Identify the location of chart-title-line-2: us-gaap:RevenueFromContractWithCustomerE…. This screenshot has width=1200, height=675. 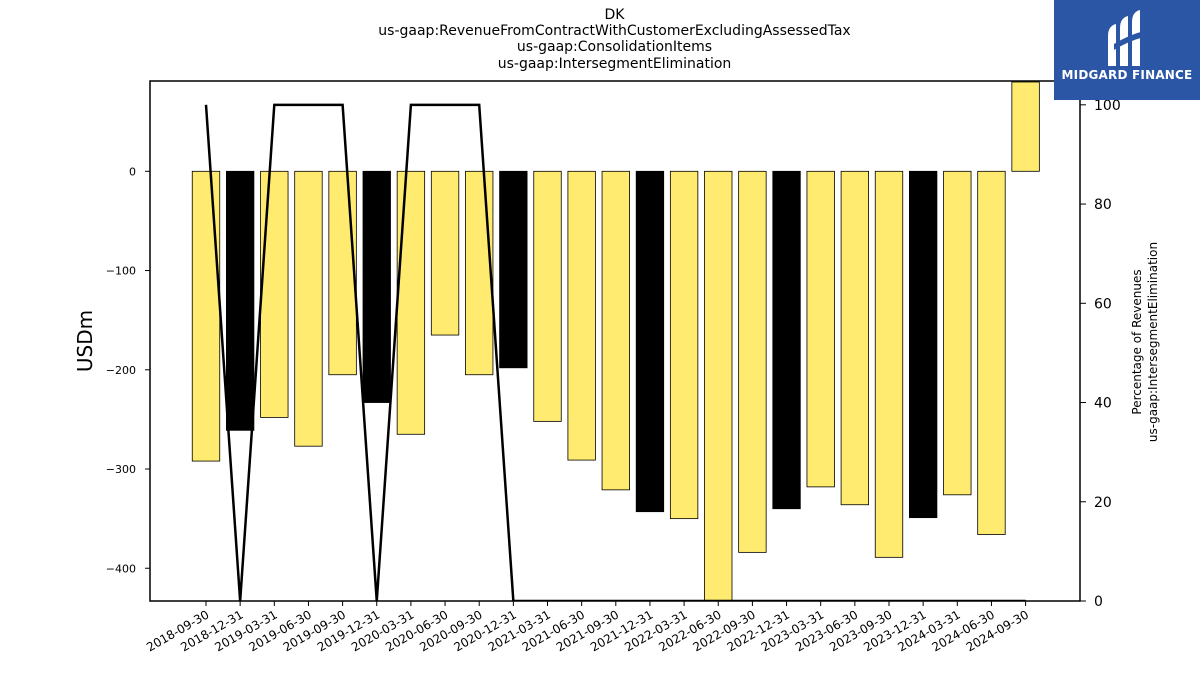
(614, 31).